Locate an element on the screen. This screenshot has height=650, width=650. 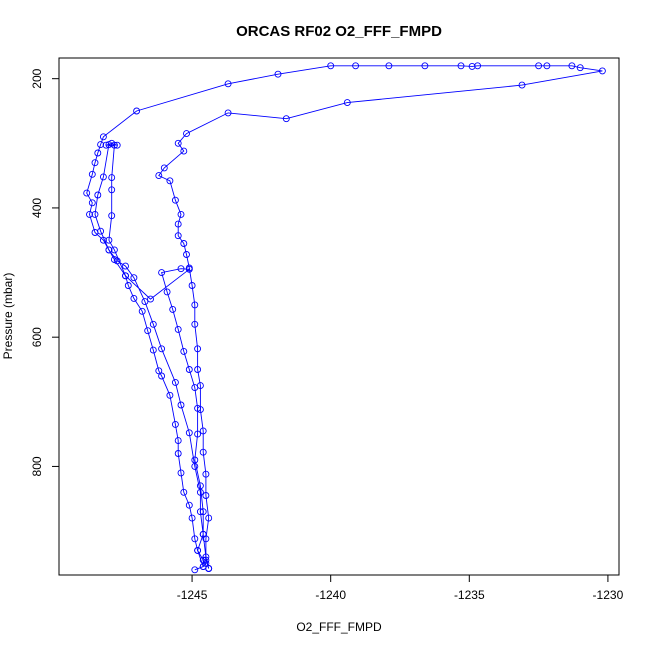
y-tick-label: 400 is located at coordinates (37, 208).